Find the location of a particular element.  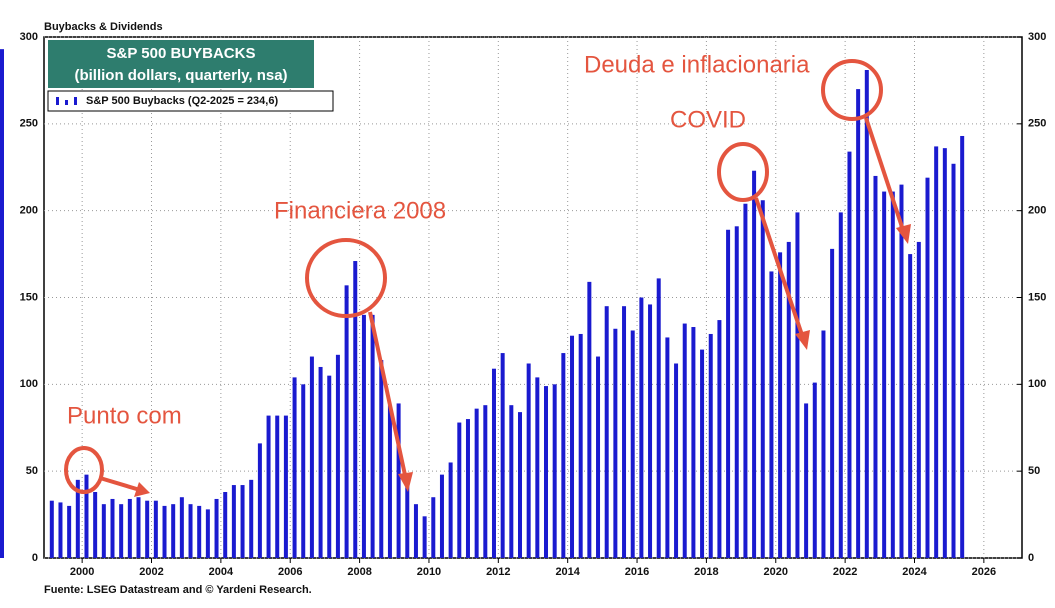

y2-tick-label: 200 is located at coordinates (1037, 211).